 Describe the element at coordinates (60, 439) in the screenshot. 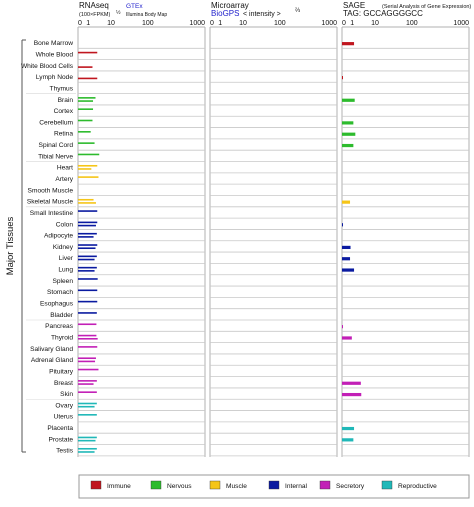

I see `tissue-label: Prostate` at that location.